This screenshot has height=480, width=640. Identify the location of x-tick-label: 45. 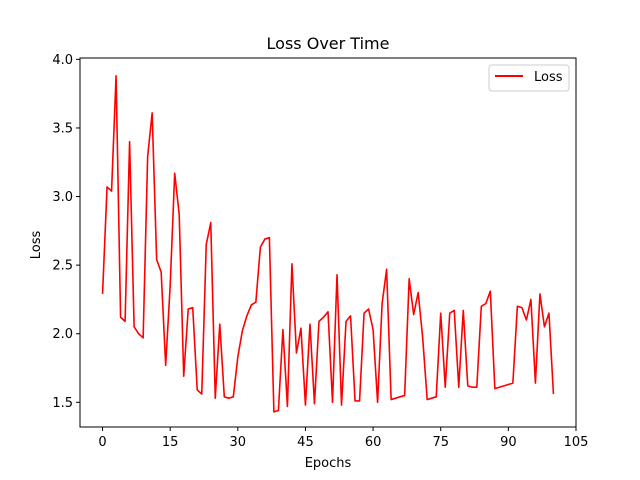
(305, 442).